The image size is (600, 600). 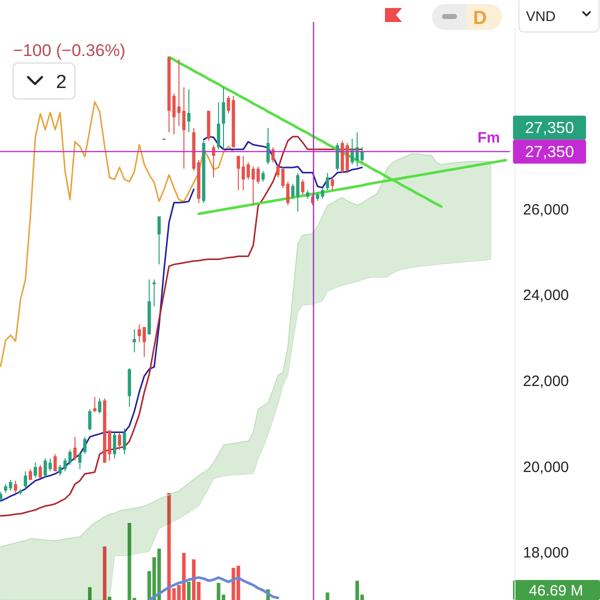 What do you see at coordinates (546, 553) in the screenshot?
I see `y-tick-label: 18,000` at bounding box center [546, 553].